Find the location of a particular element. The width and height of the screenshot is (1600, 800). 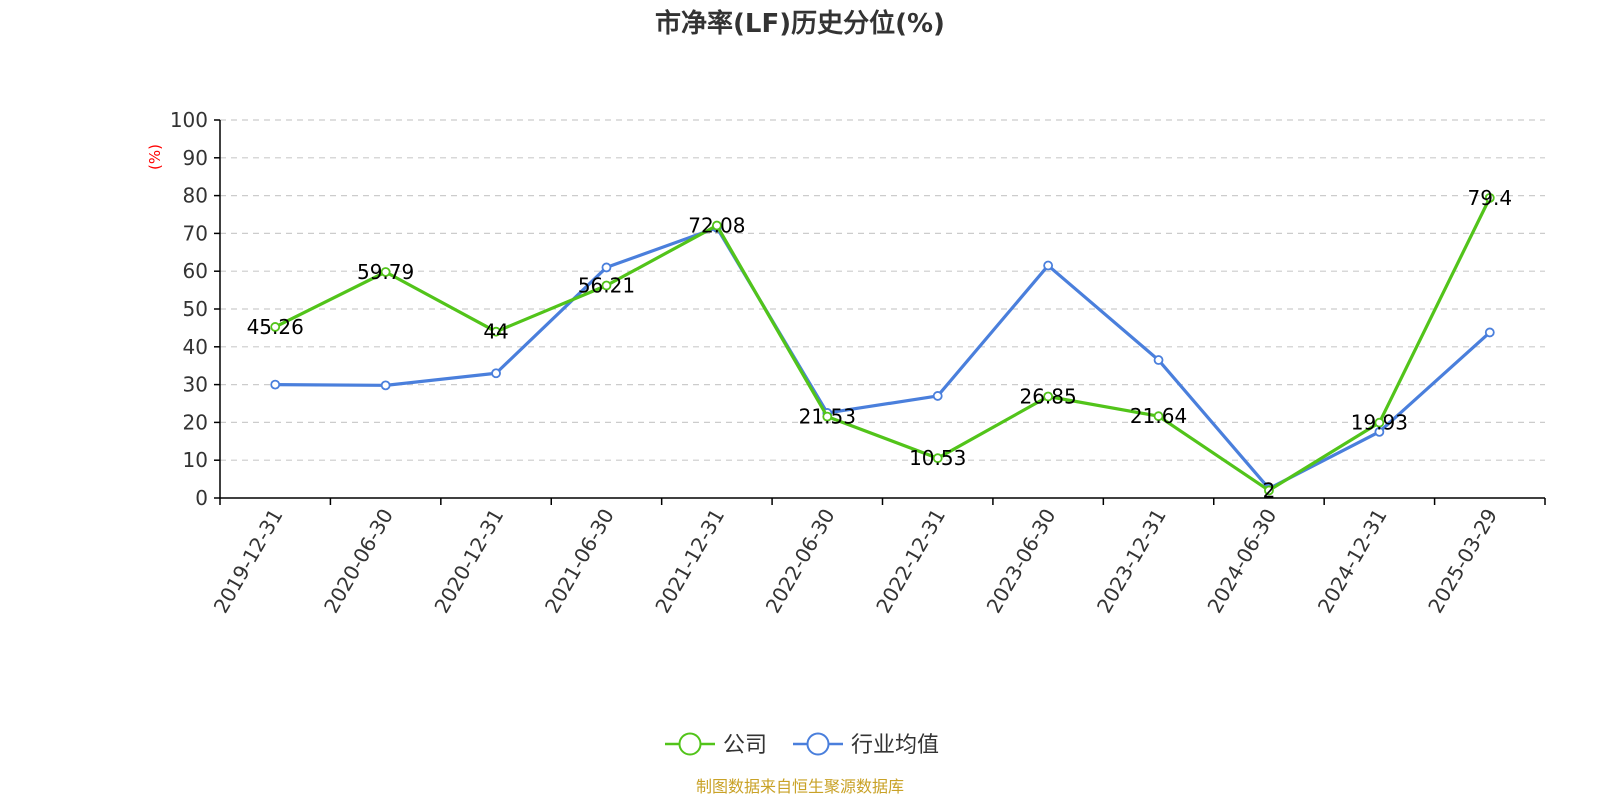

data-label: 19.93 is located at coordinates (1379, 423).